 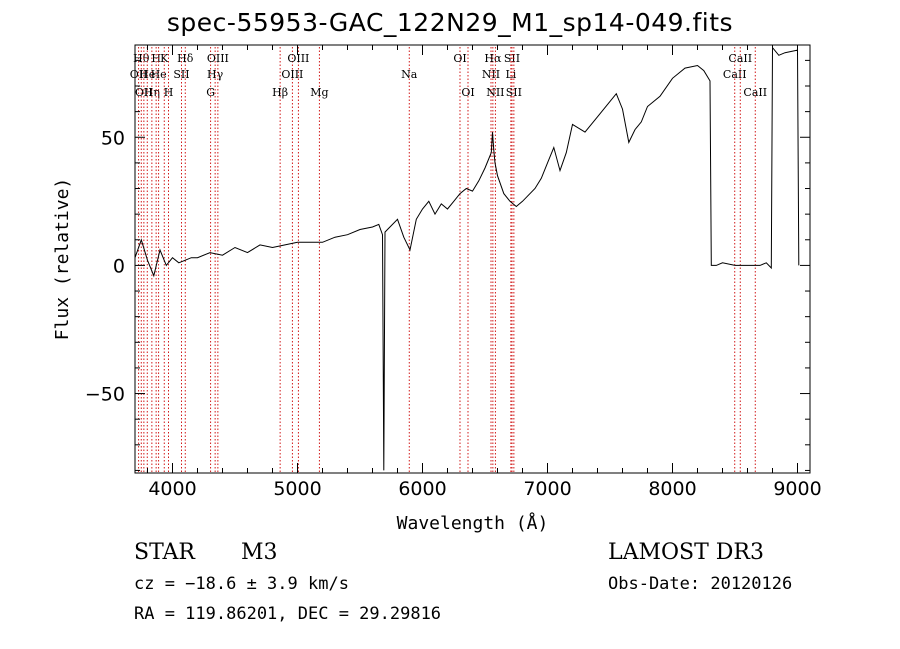 What do you see at coordinates (422, 489) in the screenshot?
I see `x-tick-label: 6000` at bounding box center [422, 489].